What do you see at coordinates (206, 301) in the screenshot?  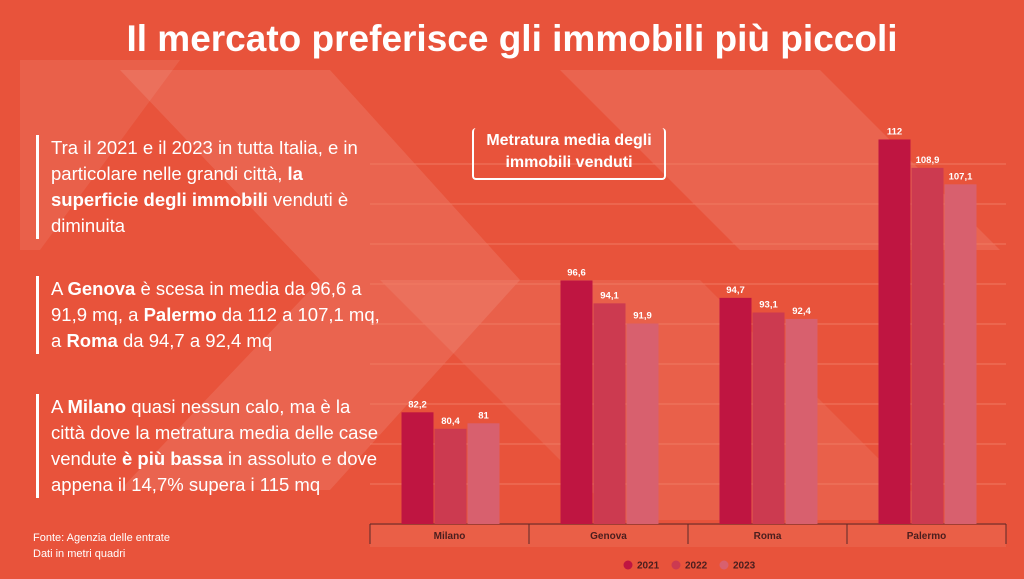 I see `text: è scesa in media da 96,6 a 91,9 mq, a` at bounding box center [206, 301].